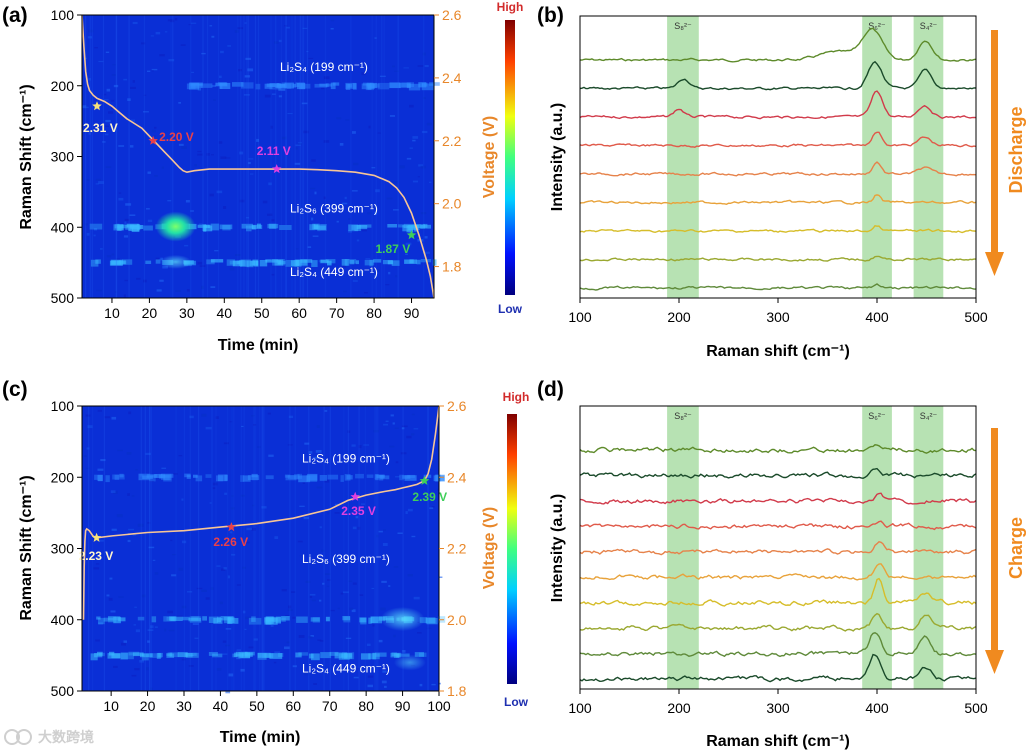  What do you see at coordinates (334, 209) in the screenshot?
I see `heatmap-a-species-label: Li₂S₆ (399 cm⁻¹)` at bounding box center [334, 209].